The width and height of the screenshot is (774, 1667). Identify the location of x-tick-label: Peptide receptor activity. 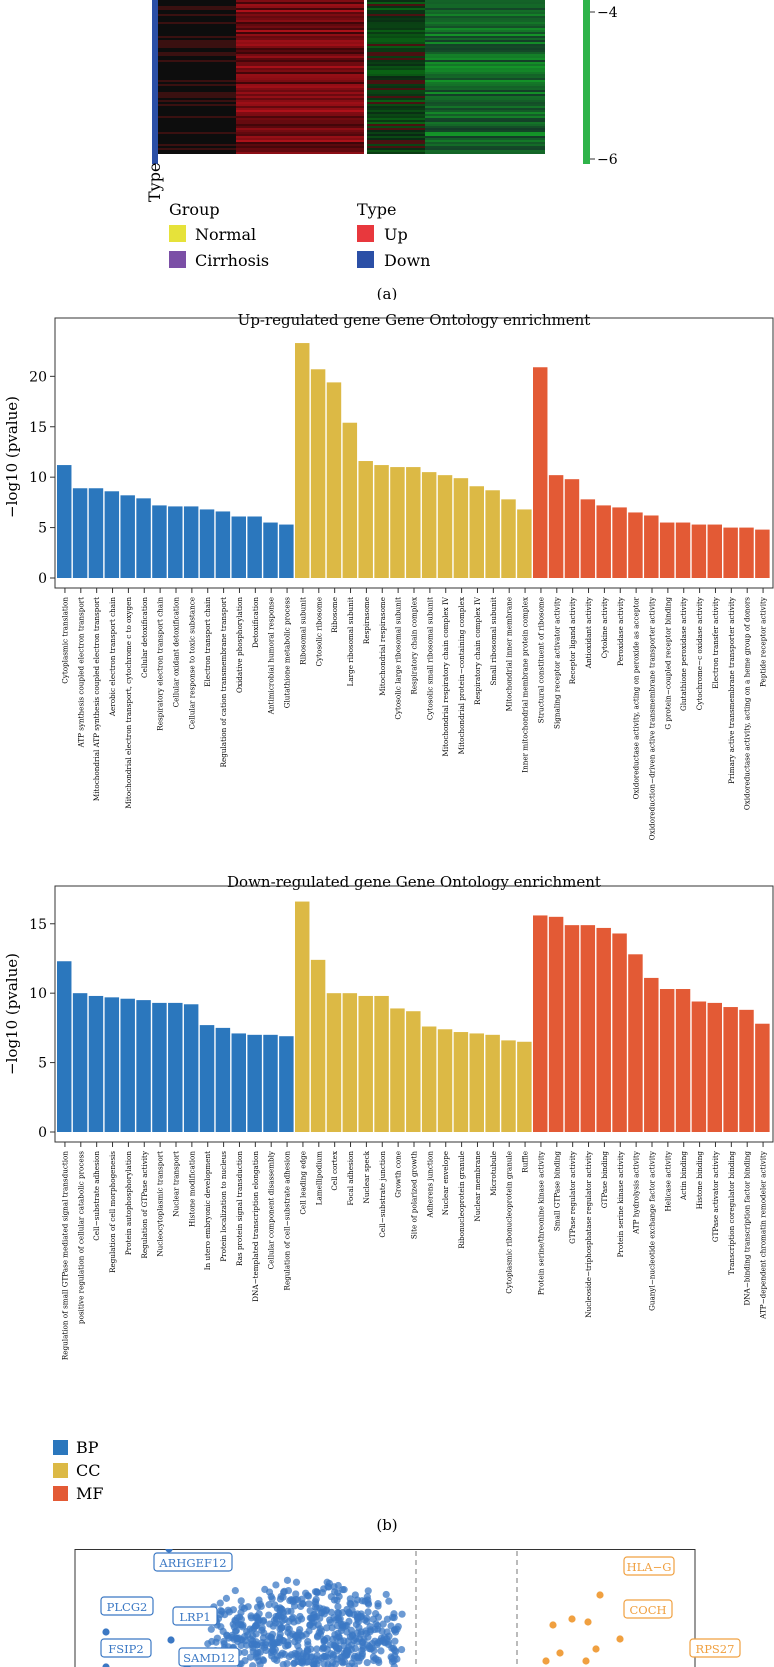
(763, 641).